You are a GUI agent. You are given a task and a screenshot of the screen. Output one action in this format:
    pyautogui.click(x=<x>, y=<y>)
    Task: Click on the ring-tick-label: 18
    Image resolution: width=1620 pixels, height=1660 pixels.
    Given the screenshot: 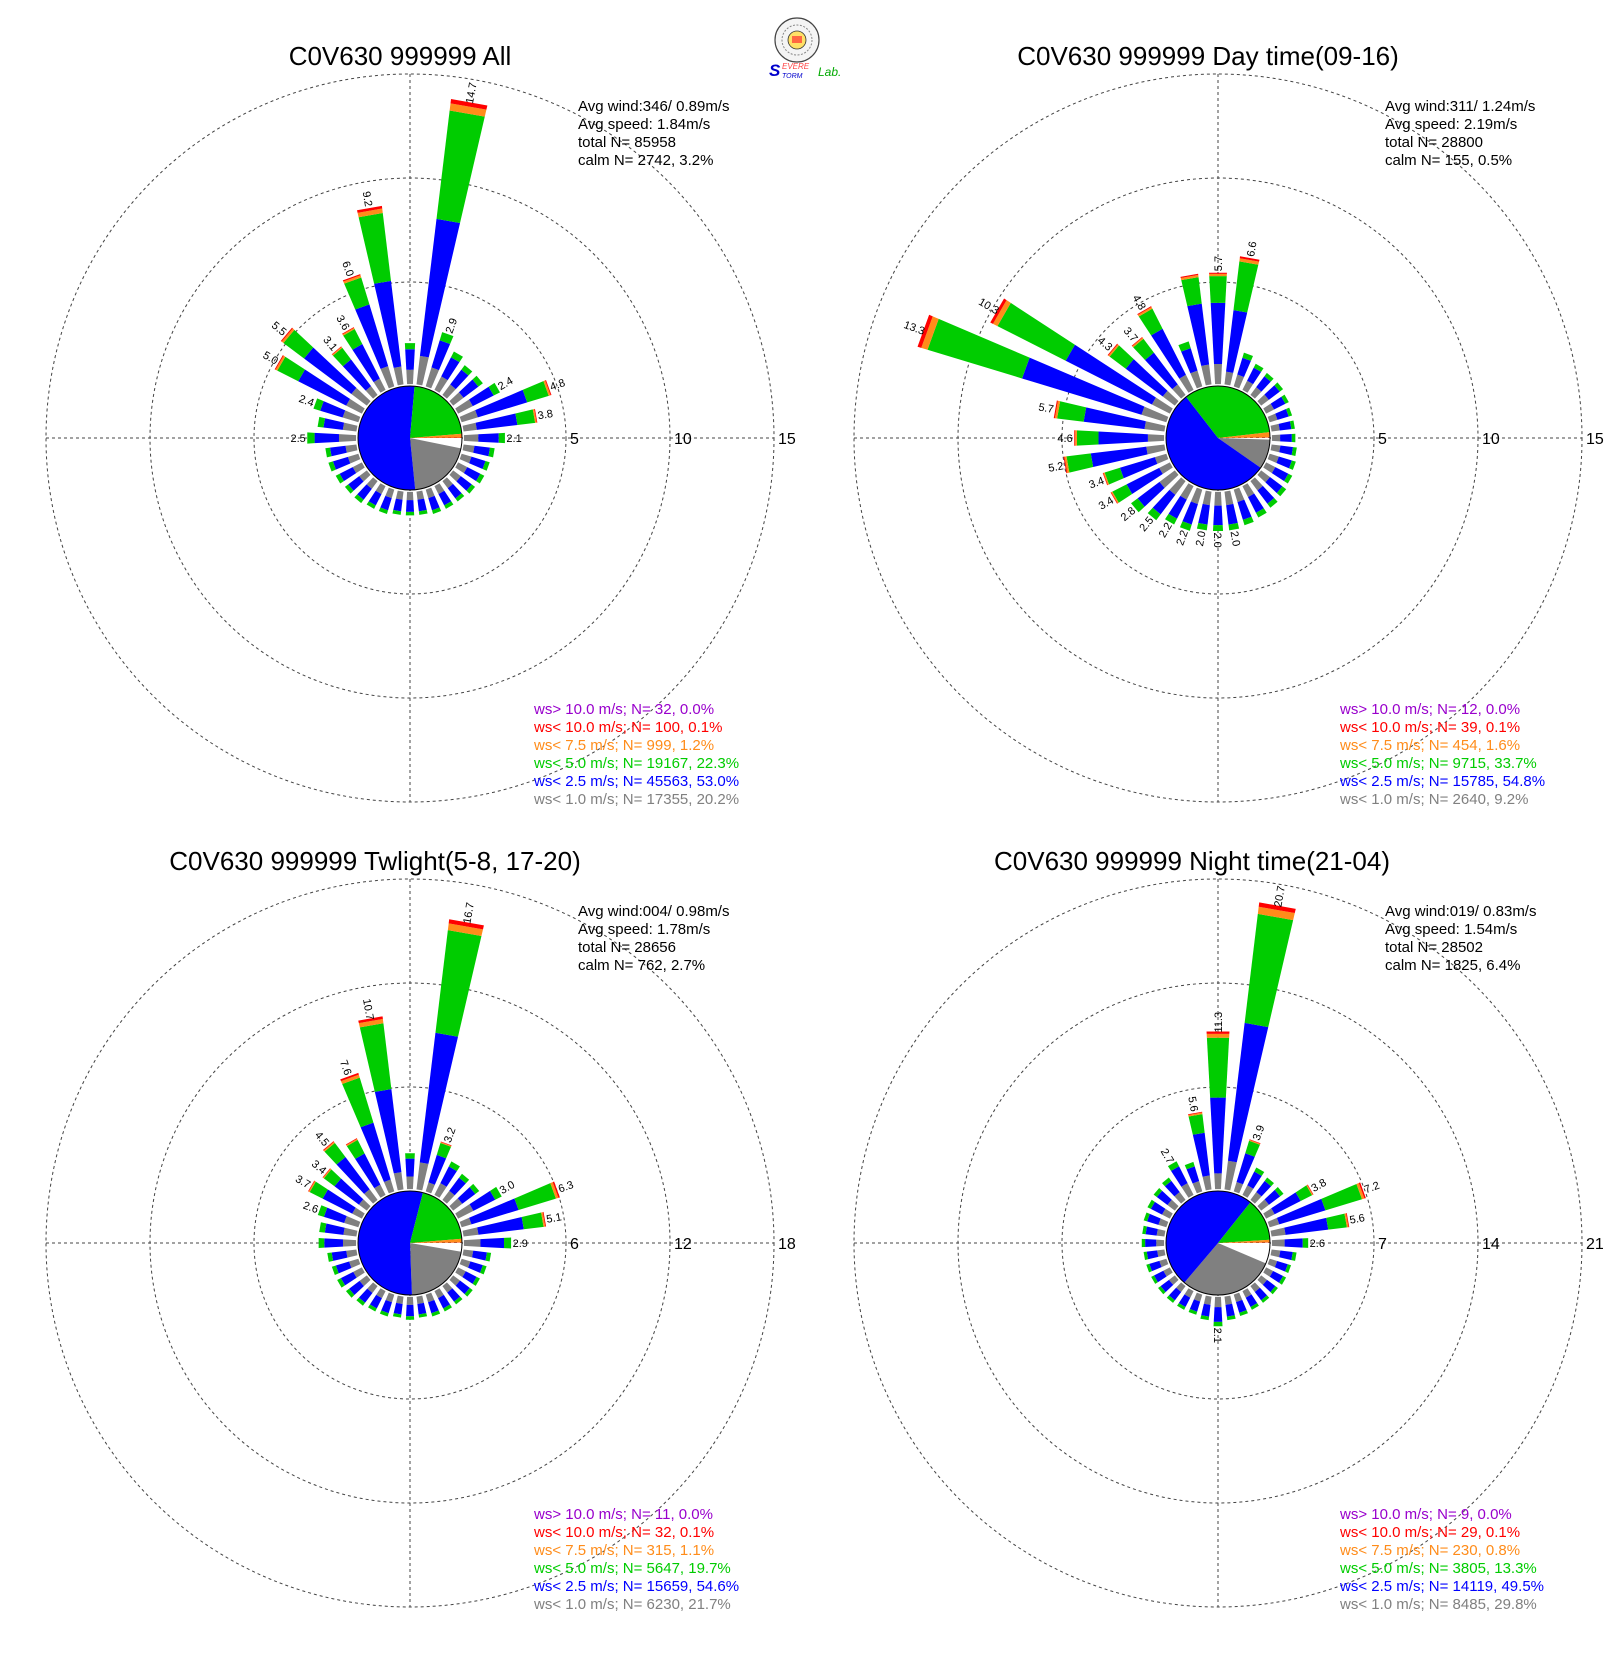 What is the action you would take?
    pyautogui.click(x=787, y=1244)
    